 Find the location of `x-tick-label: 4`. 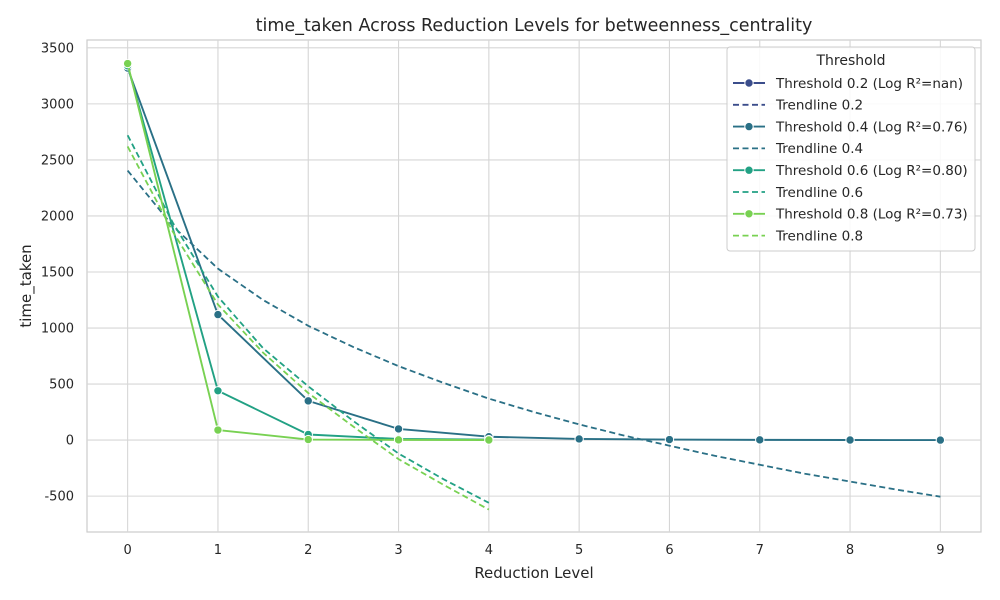

x-tick-label: 4 is located at coordinates (489, 550).